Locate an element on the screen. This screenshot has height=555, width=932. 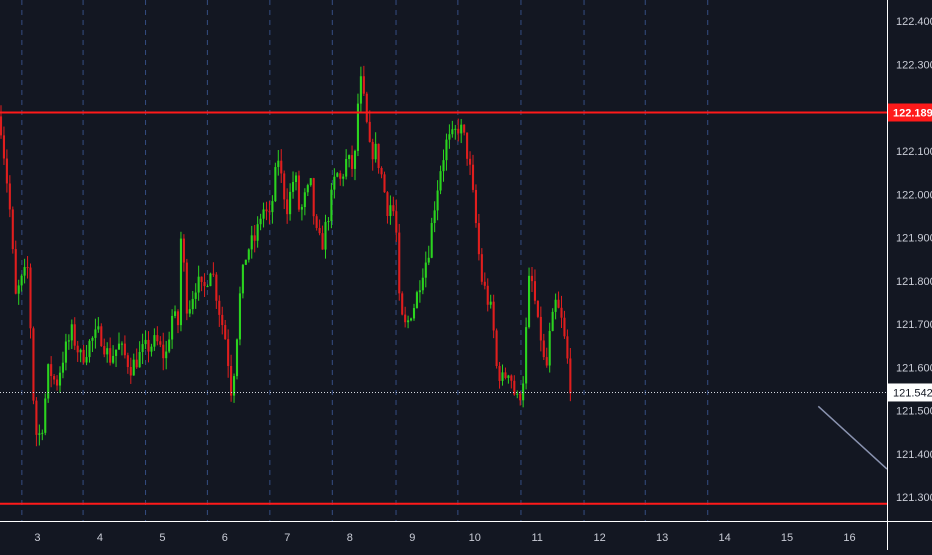
x-tick-label: 10 is located at coordinates (475, 538).